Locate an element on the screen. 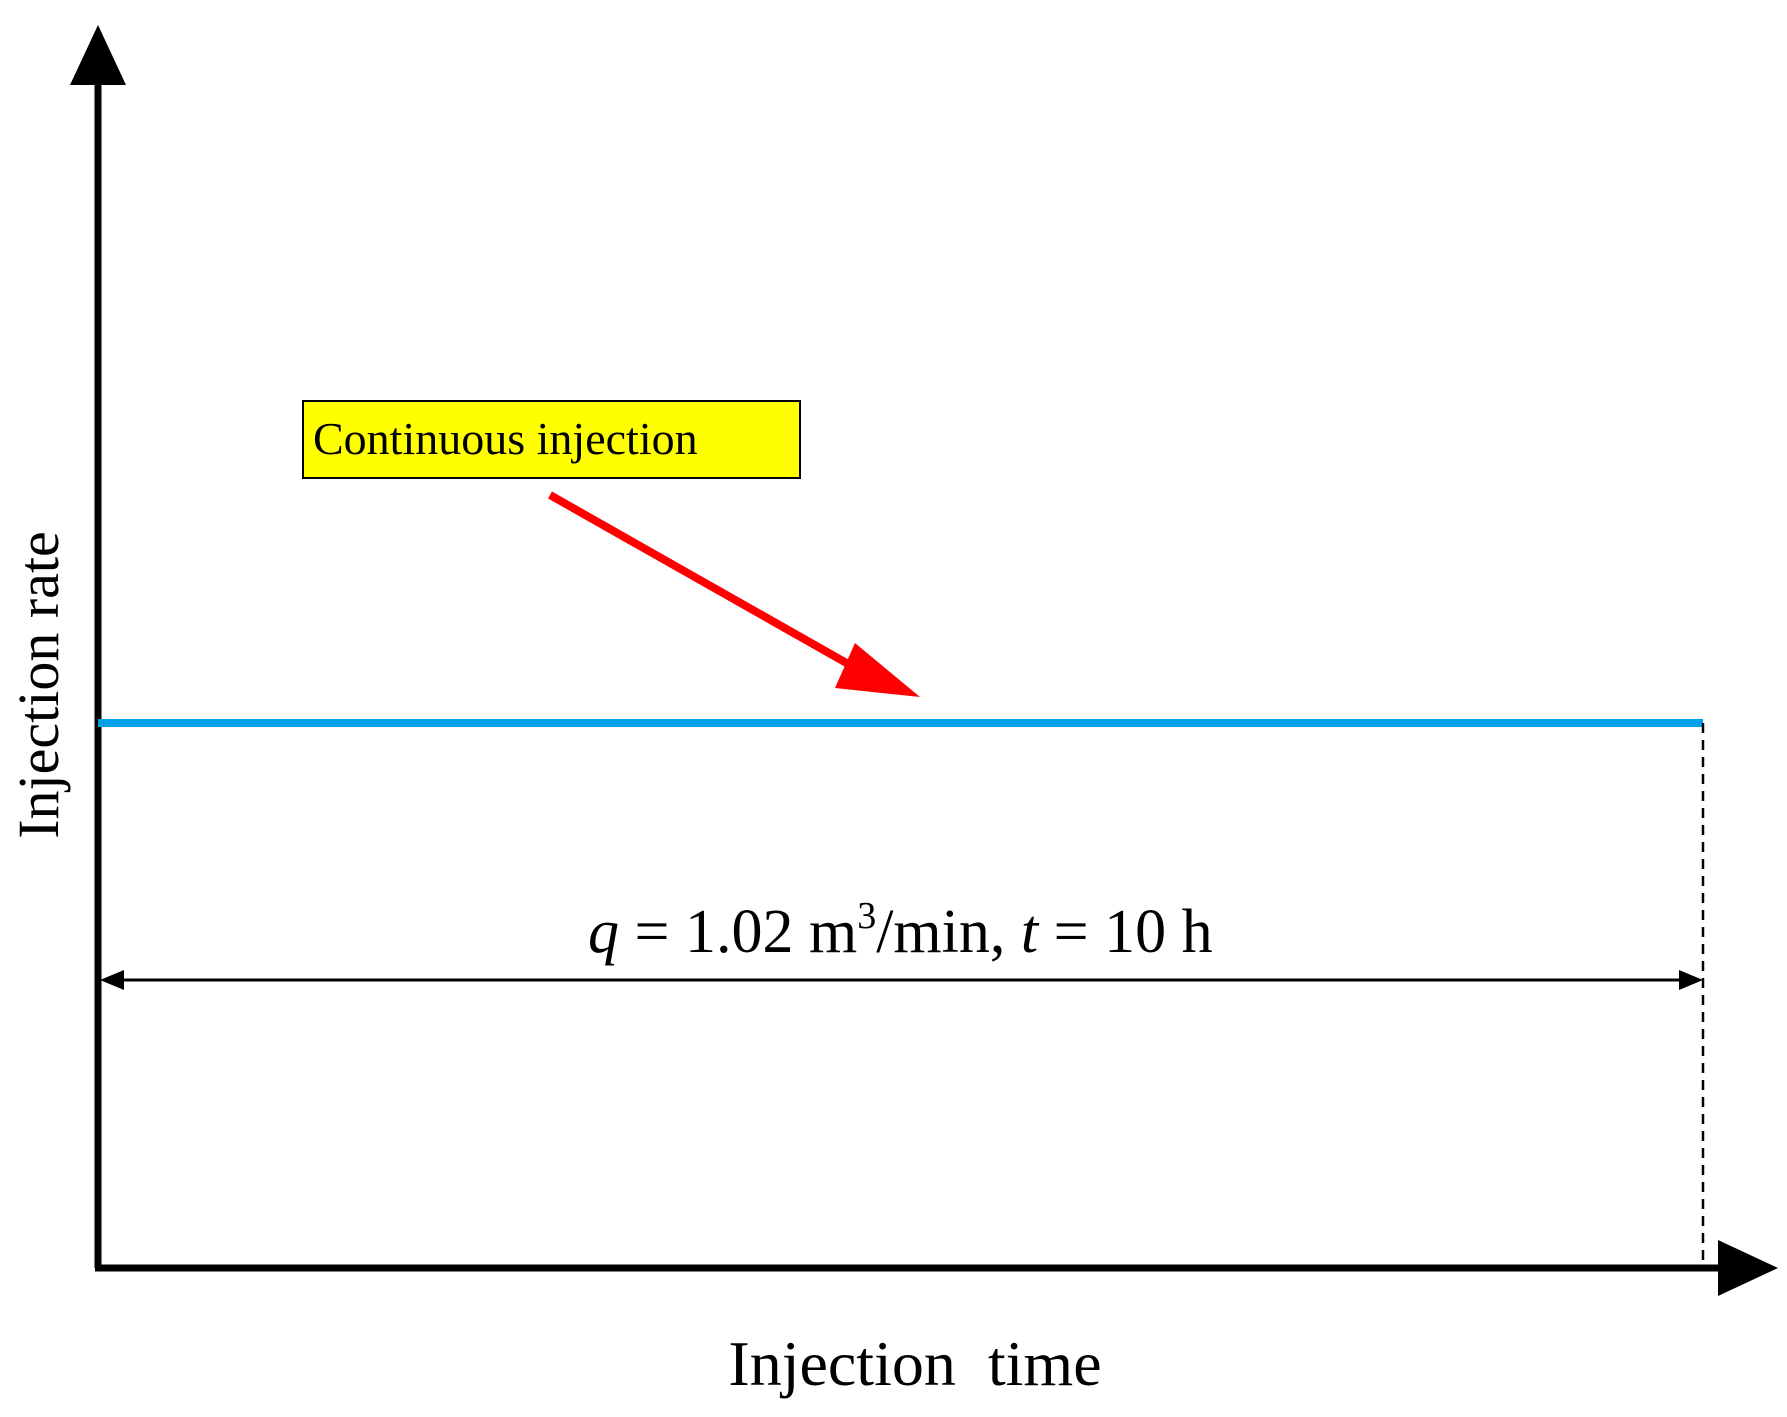  x-axis-arrowhead is located at coordinates (1748, 1268).